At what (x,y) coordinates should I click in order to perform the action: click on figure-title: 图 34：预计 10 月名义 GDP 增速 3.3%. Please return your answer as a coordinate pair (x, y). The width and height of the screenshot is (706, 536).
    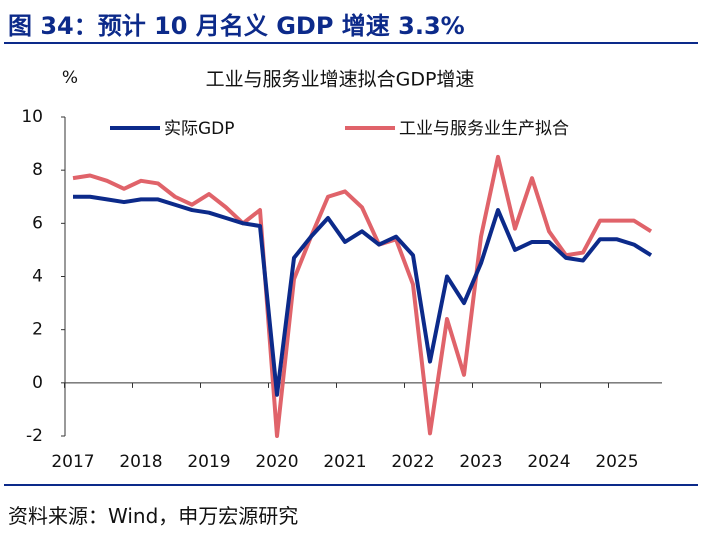
    Looking at the image, I should click on (236, 26).